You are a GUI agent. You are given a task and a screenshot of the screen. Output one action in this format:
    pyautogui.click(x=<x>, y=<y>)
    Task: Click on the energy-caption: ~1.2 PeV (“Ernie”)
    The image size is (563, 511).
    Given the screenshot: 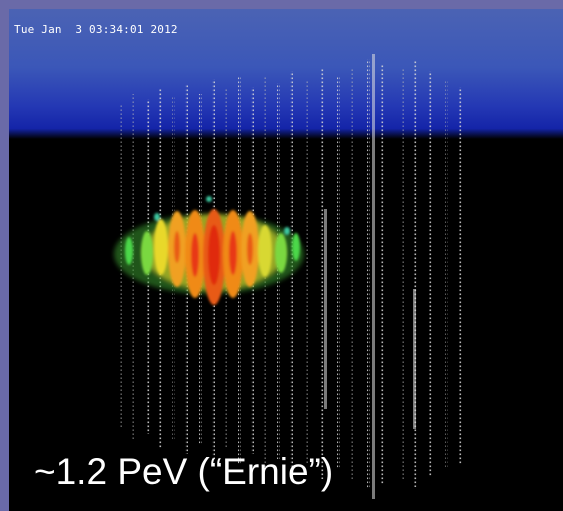 What is the action you would take?
    pyautogui.click(x=184, y=471)
    